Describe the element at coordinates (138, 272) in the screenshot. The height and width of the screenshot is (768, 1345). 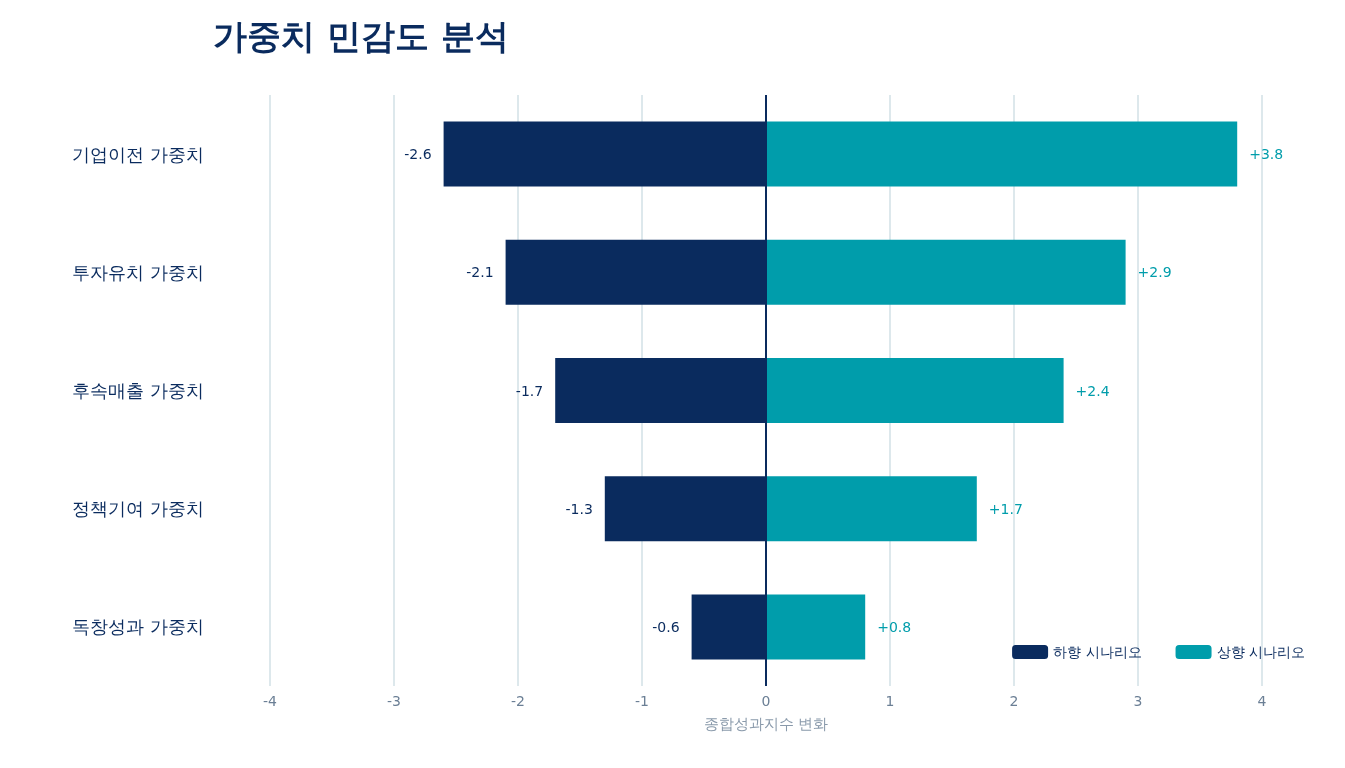
I see `y-tick-label: 투자유치 가중치` at that location.